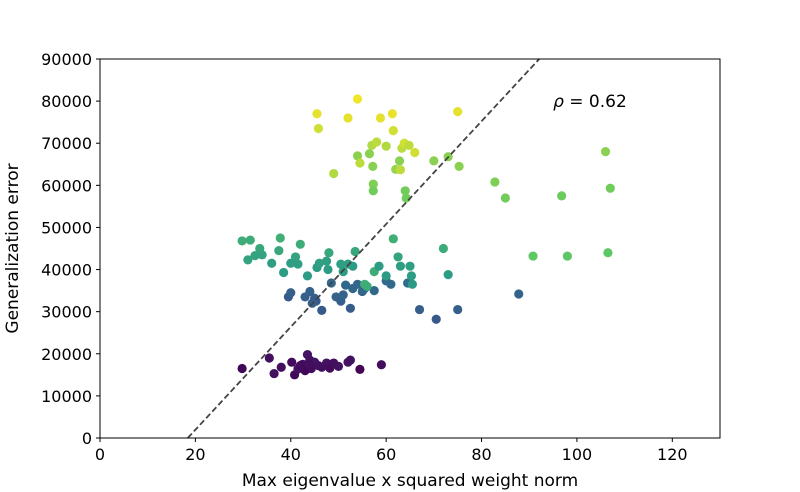 The width and height of the screenshot is (800, 492). What do you see at coordinates (66, 143) in the screenshot?
I see `y-tick-label: 70000` at bounding box center [66, 143].